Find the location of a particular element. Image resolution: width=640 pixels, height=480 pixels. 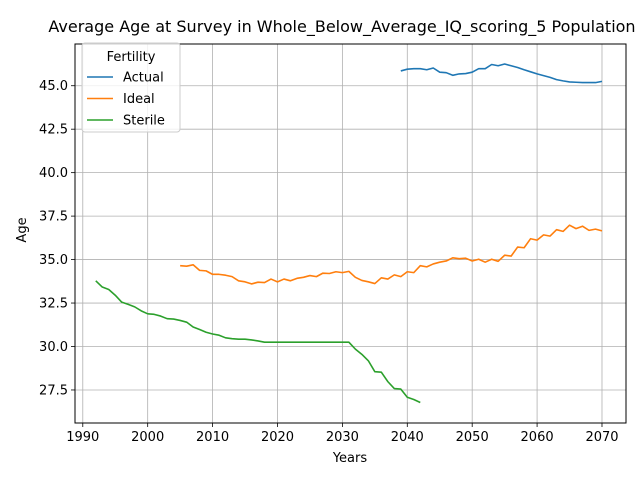

x-axis-ticks: 1990 2000 2010 2020 2030 2040 2050 2060 2070 is located at coordinates (342, 434).